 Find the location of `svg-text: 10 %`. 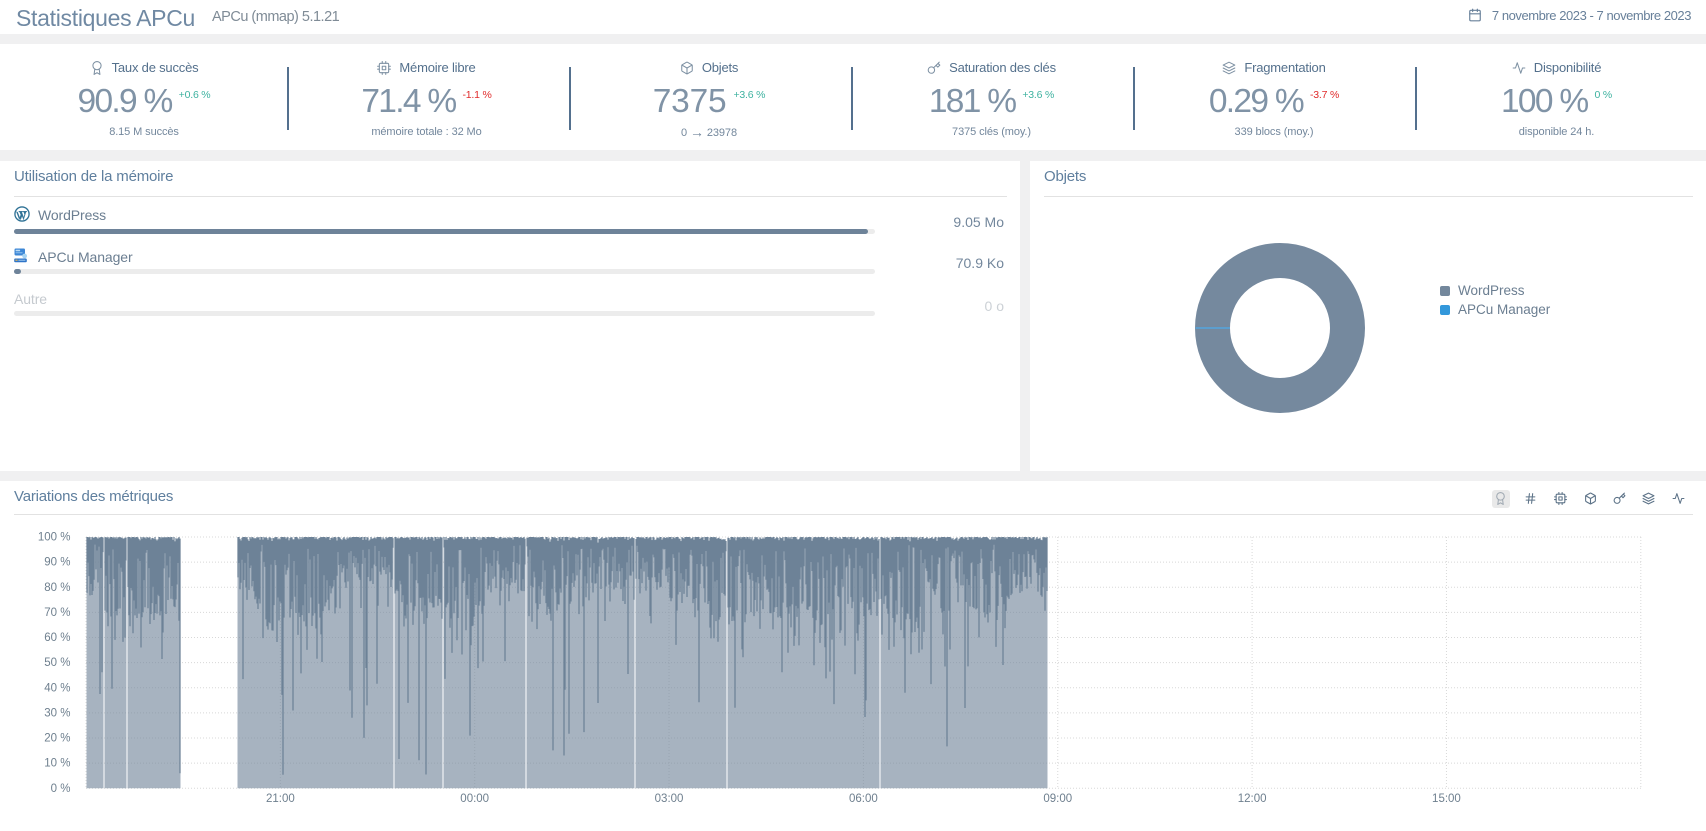

svg-text: 10 % is located at coordinates (57, 764).